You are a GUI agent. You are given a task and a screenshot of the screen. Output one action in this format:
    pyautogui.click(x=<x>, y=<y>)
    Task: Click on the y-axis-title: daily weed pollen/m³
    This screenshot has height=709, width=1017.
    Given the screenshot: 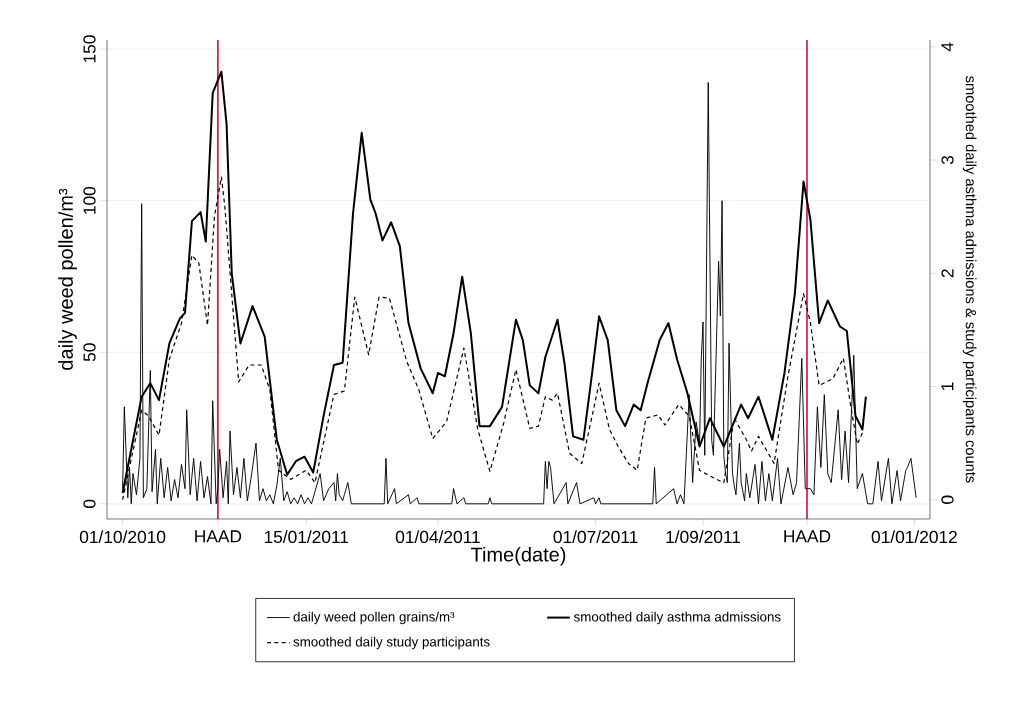 What is the action you would take?
    pyautogui.click(x=67, y=279)
    